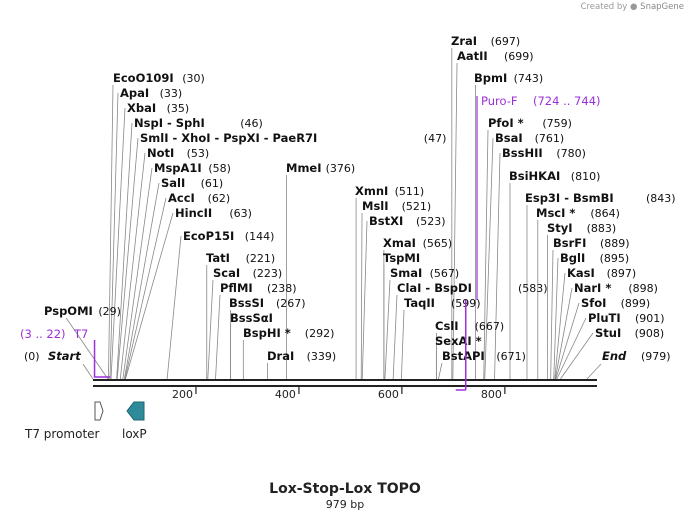  What do you see at coordinates (662, 7) in the screenshot?
I see `credit-brand: SnapGene` at bounding box center [662, 7].